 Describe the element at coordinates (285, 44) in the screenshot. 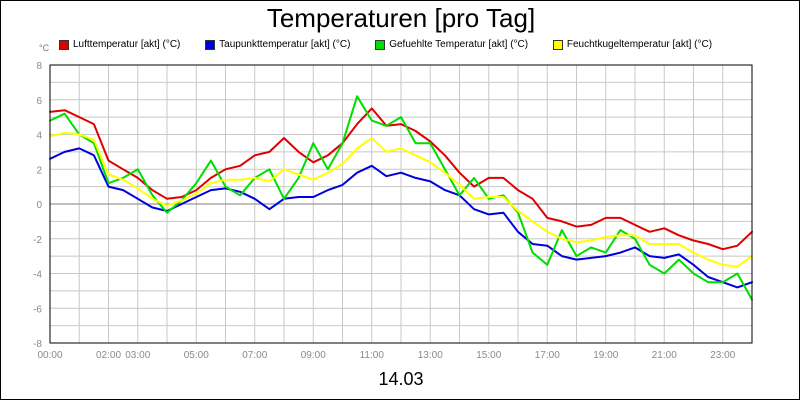

I see `legend-label-taupunkttemperatur: Taupunkttemperatur [akt] (°C)` at that location.